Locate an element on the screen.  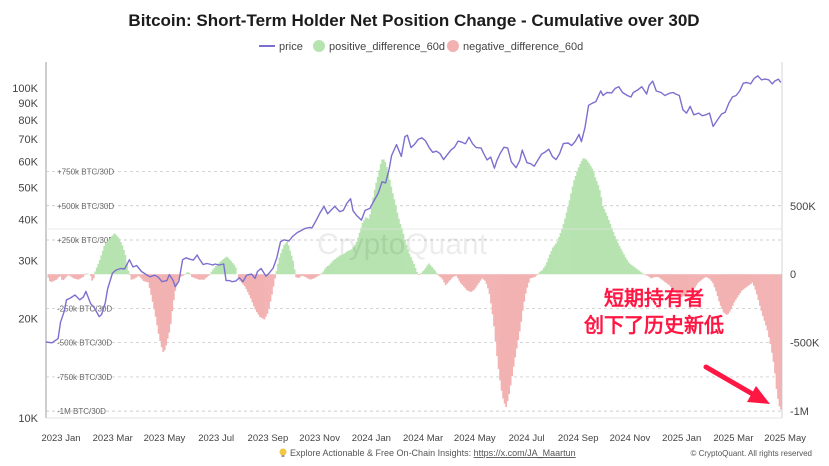
legend-item-positive: positive_difference_60d is located at coordinates (379, 46).